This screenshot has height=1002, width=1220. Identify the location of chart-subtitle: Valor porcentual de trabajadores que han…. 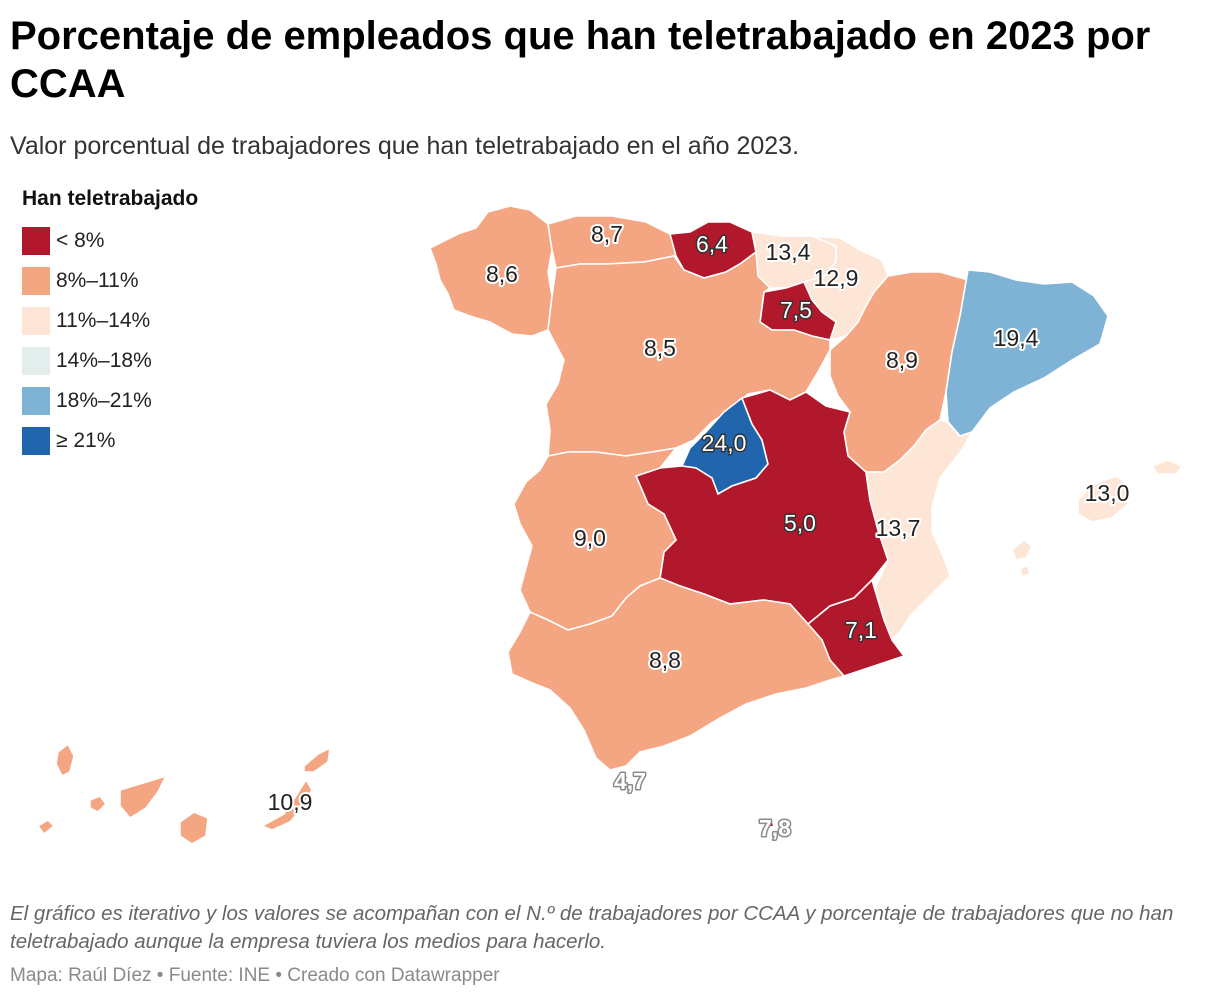
(405, 146).